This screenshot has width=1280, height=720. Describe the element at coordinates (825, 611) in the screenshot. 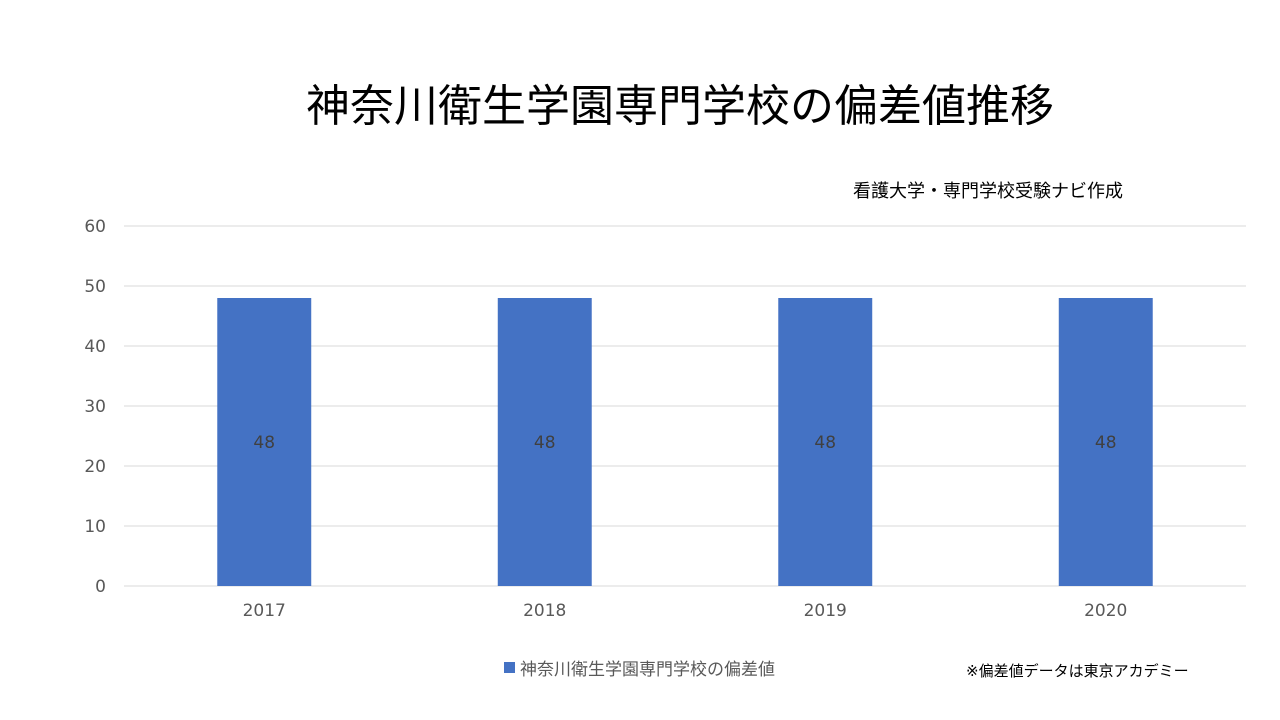

I see `x-tick-label: 2019` at that location.